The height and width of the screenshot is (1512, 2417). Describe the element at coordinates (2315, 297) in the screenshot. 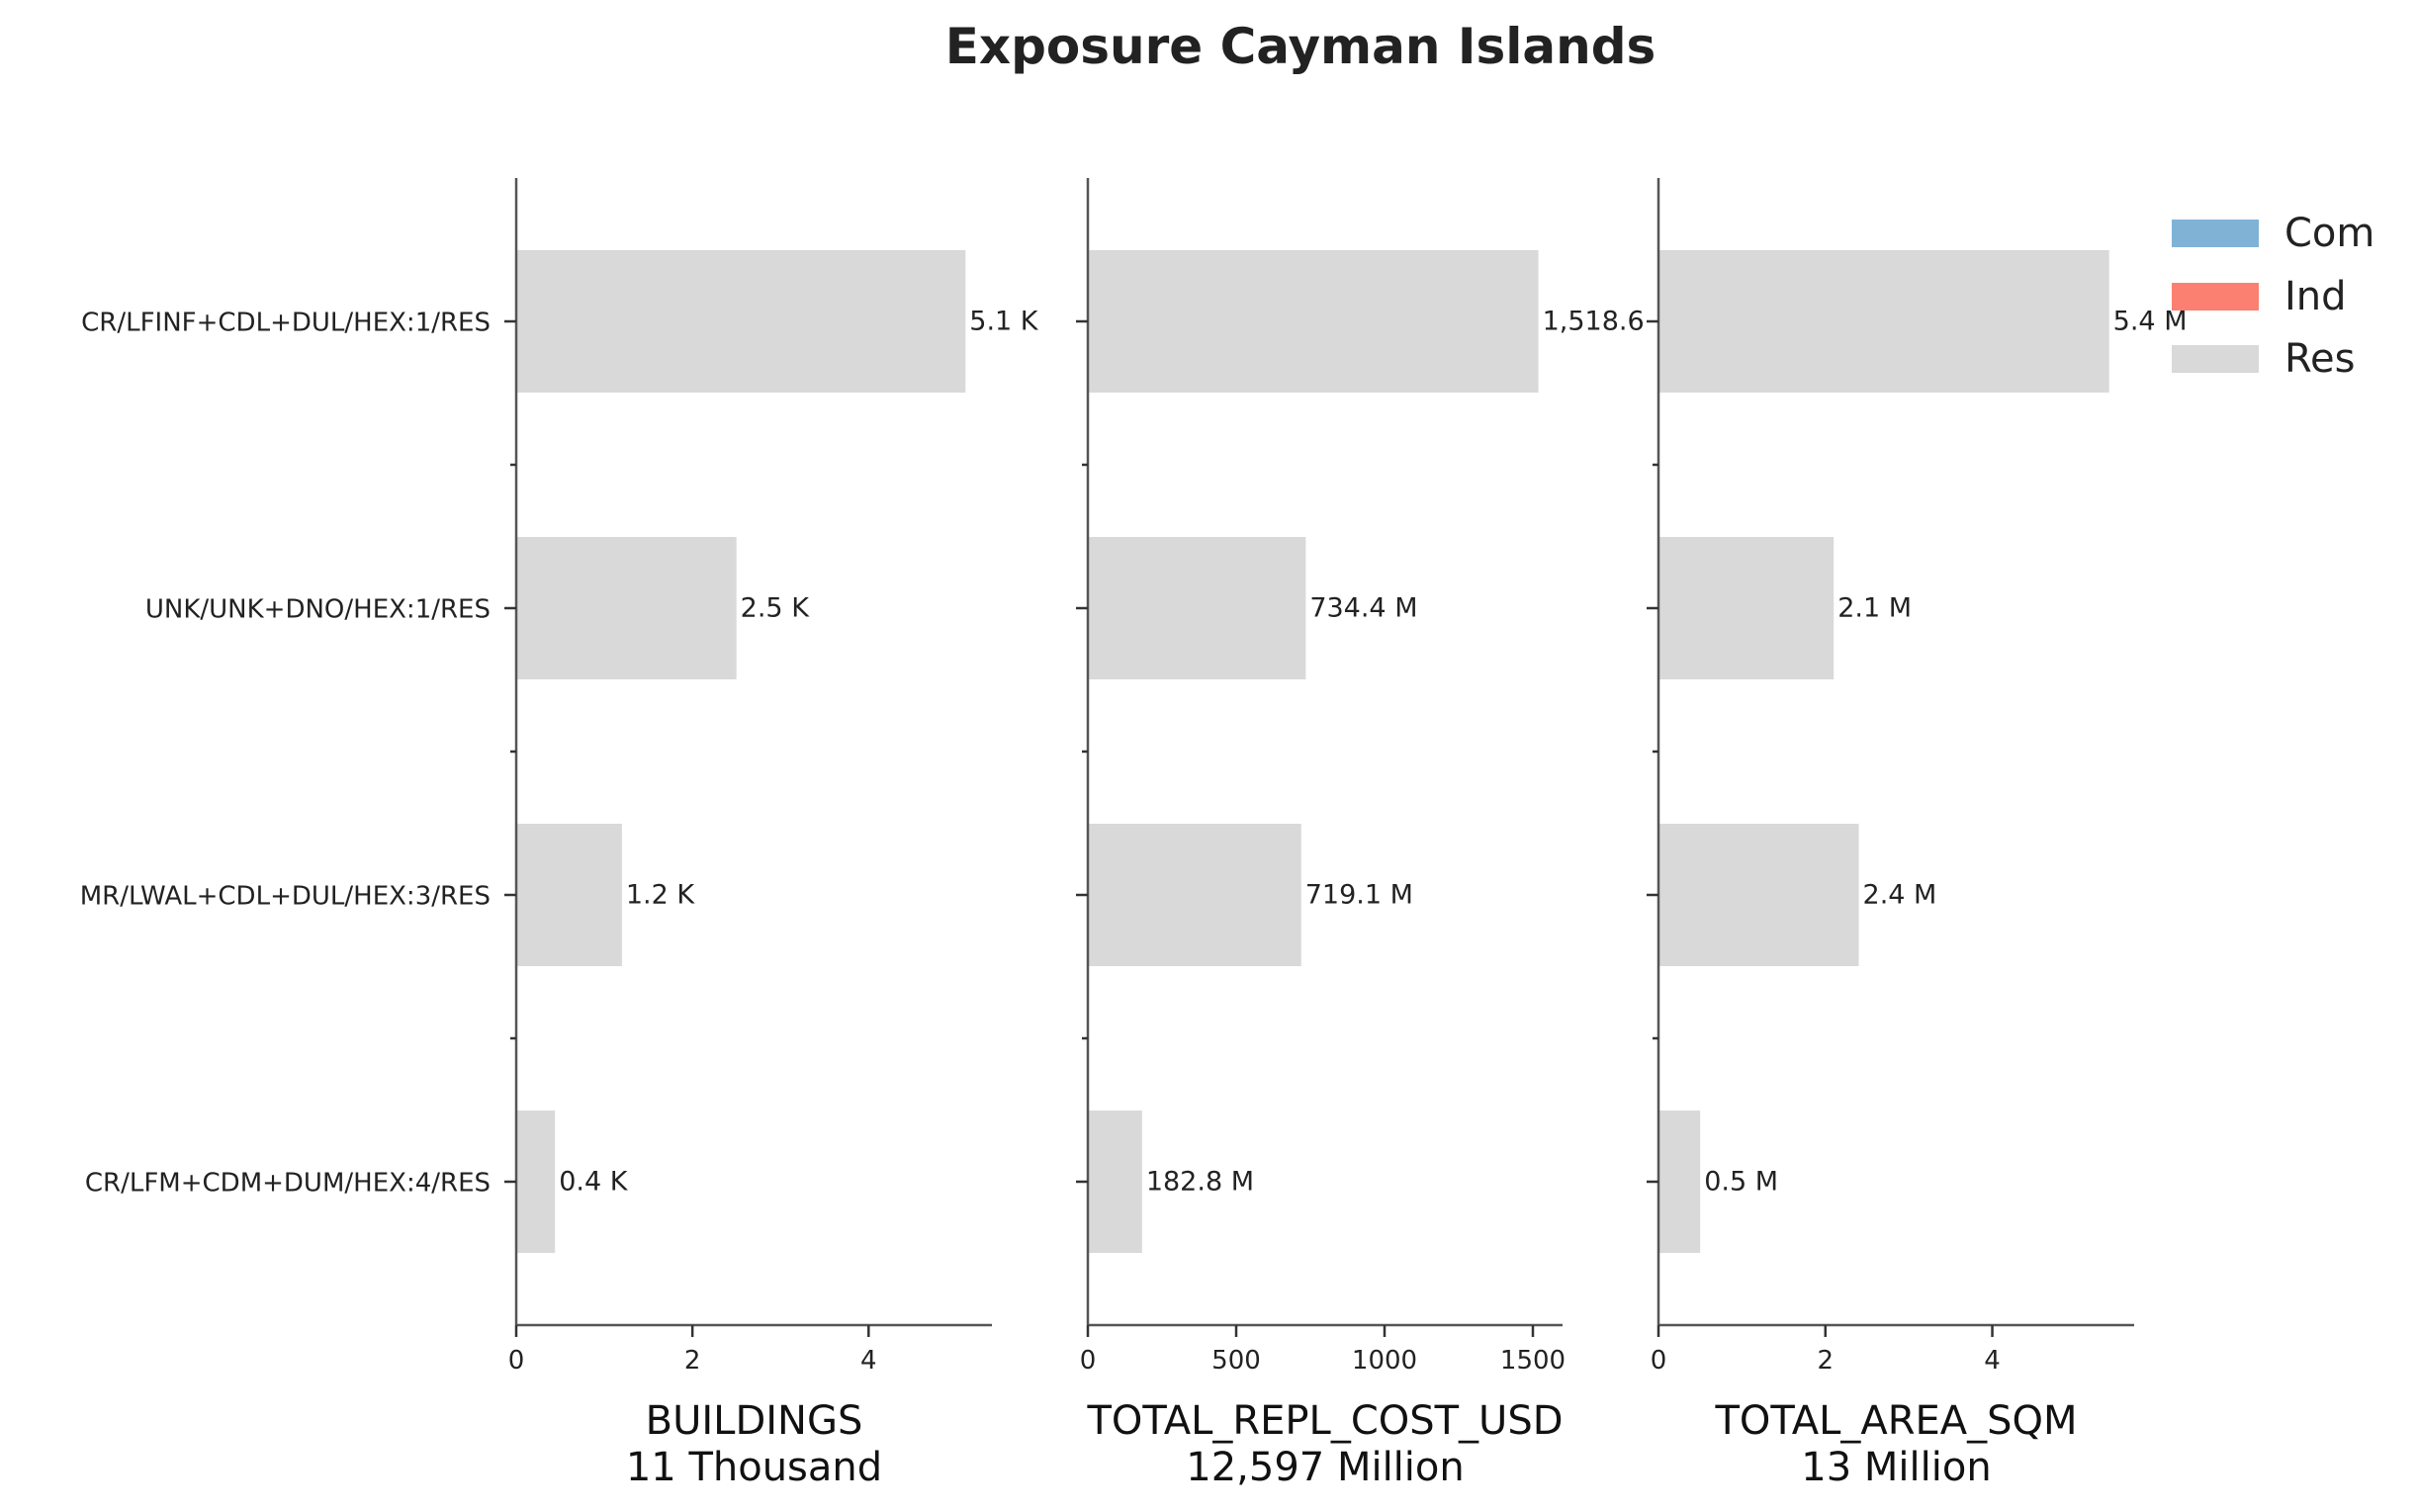

I see `legend-label-ind: Ind` at that location.